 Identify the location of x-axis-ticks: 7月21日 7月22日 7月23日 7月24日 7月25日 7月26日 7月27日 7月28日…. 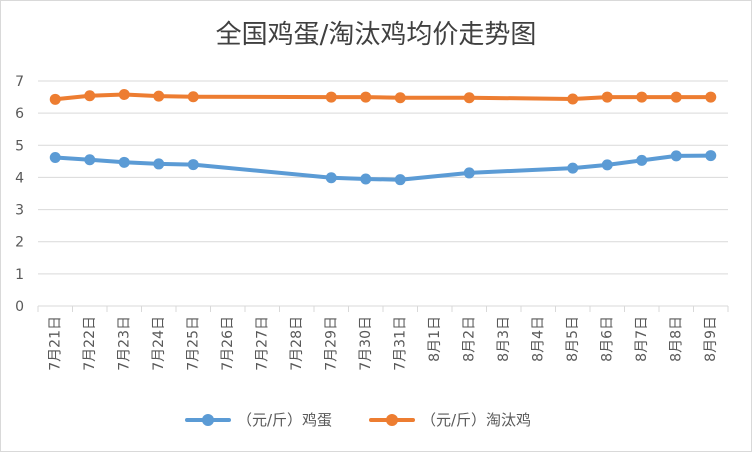
(383, 338).